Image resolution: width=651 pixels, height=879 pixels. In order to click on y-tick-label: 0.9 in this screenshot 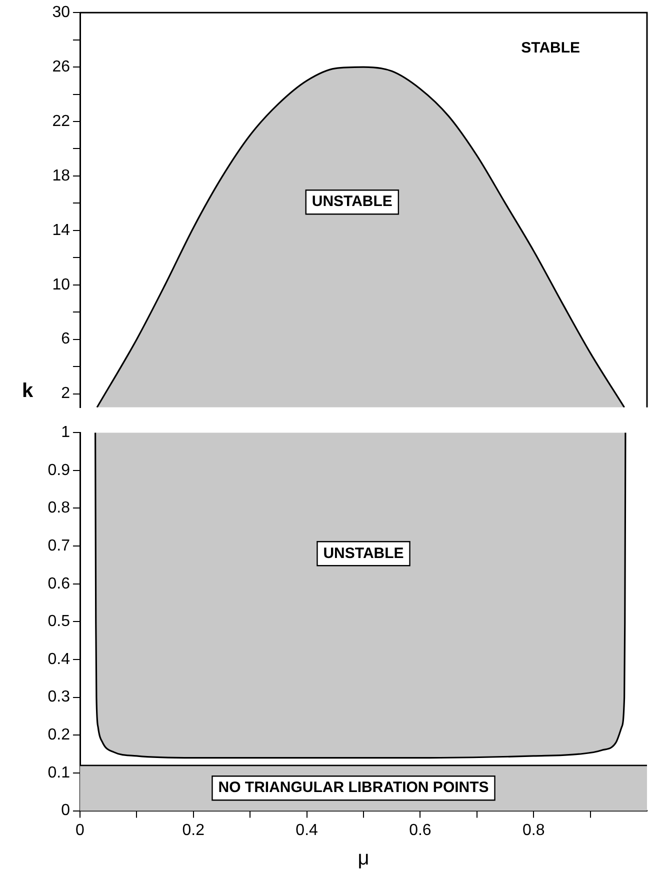, I will do `click(59, 470)`.